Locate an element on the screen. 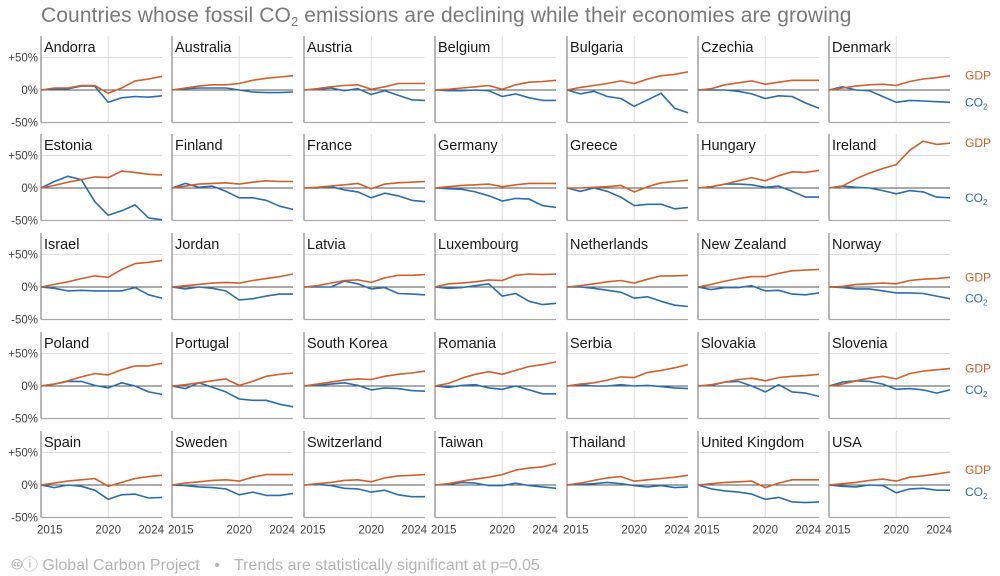 The image size is (1000, 576). panel-estonia: Estonia is located at coordinates (101, 178).